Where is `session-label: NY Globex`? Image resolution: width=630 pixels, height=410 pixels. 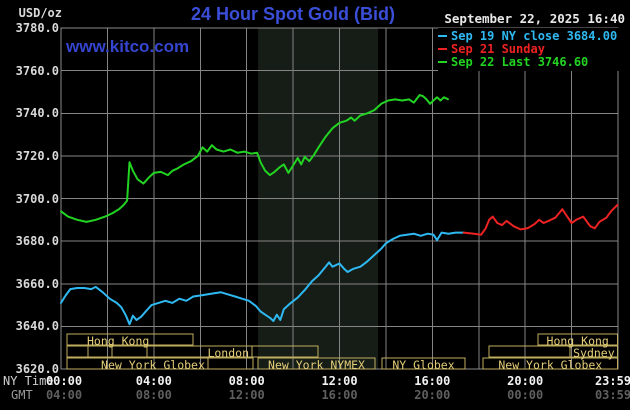
session-label: NY Globex is located at coordinates (423, 364).